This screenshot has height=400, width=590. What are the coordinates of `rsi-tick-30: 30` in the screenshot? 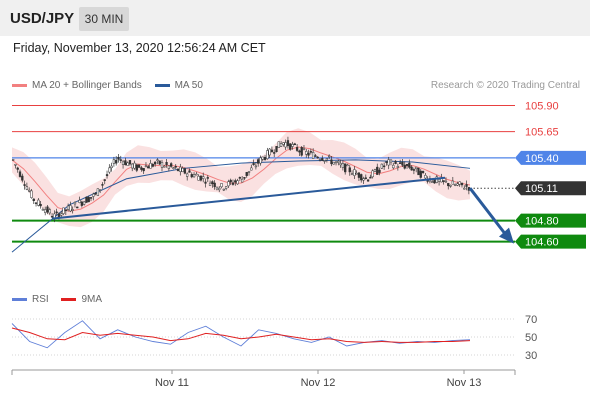 It's located at (531, 356).